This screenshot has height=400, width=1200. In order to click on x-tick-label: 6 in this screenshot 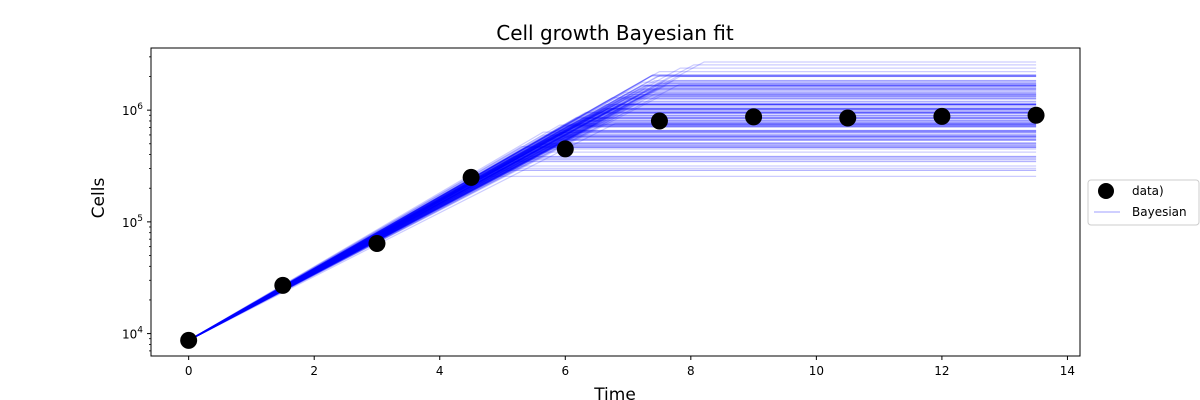, I will do `click(565, 371)`.